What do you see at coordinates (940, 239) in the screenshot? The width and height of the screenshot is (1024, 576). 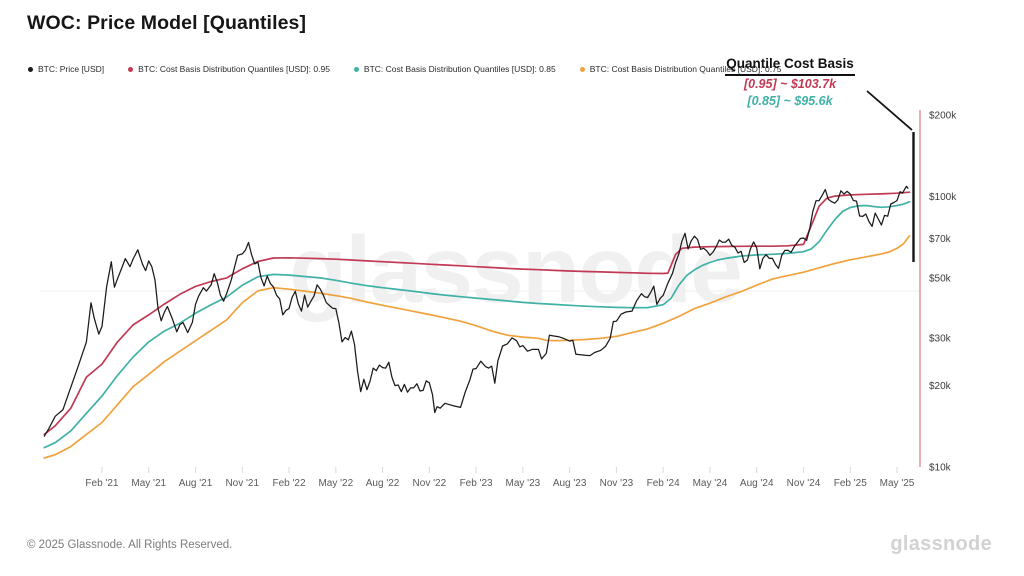 I see `y-tick-label: $70k` at bounding box center [940, 239].